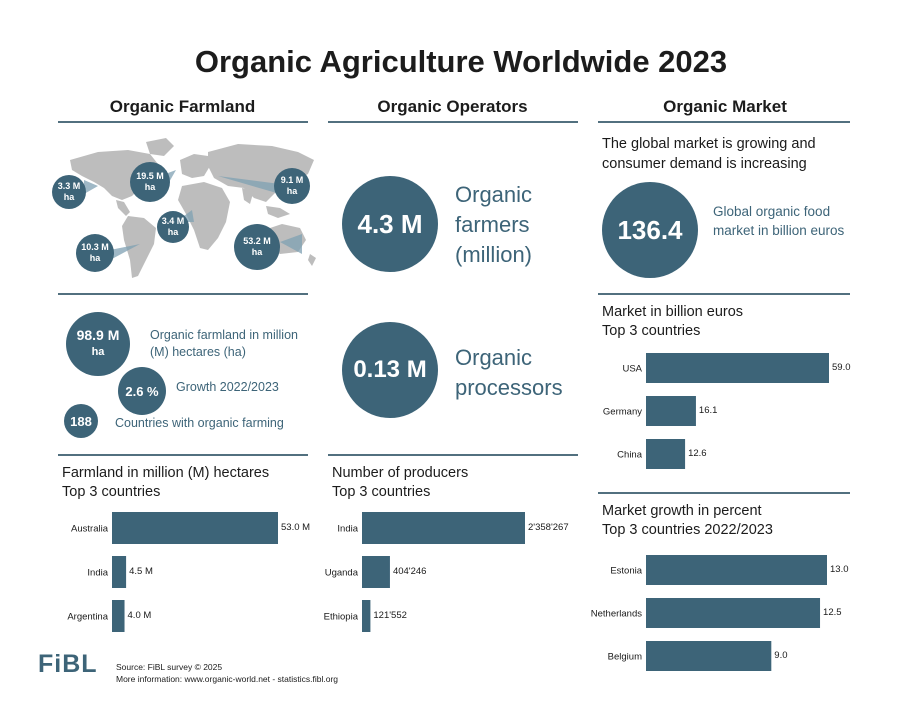  What do you see at coordinates (68, 664) in the screenshot?
I see `fibl-logo: FiBL` at bounding box center [68, 664].